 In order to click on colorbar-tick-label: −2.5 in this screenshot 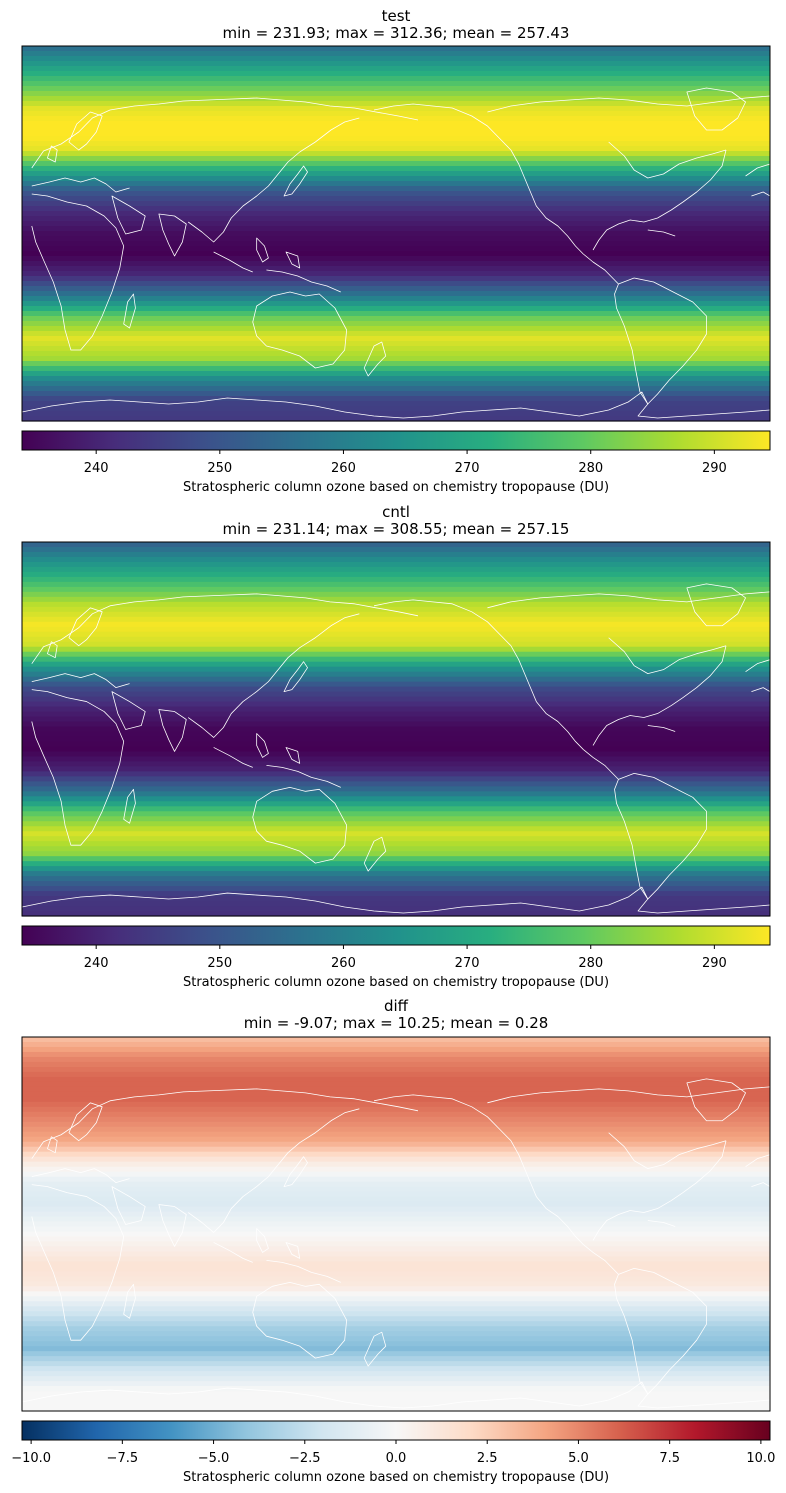, I will do `click(305, 1458)`.